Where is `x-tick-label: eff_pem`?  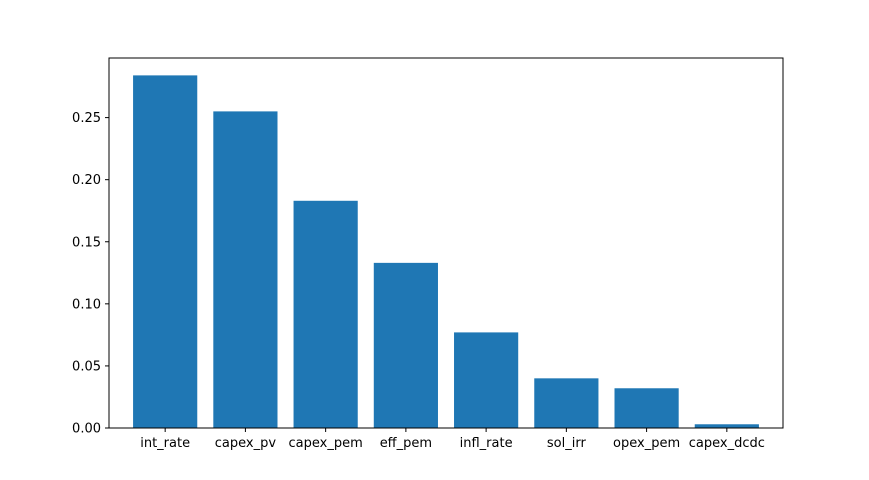
x-tick-label: eff_pem is located at coordinates (406, 443).